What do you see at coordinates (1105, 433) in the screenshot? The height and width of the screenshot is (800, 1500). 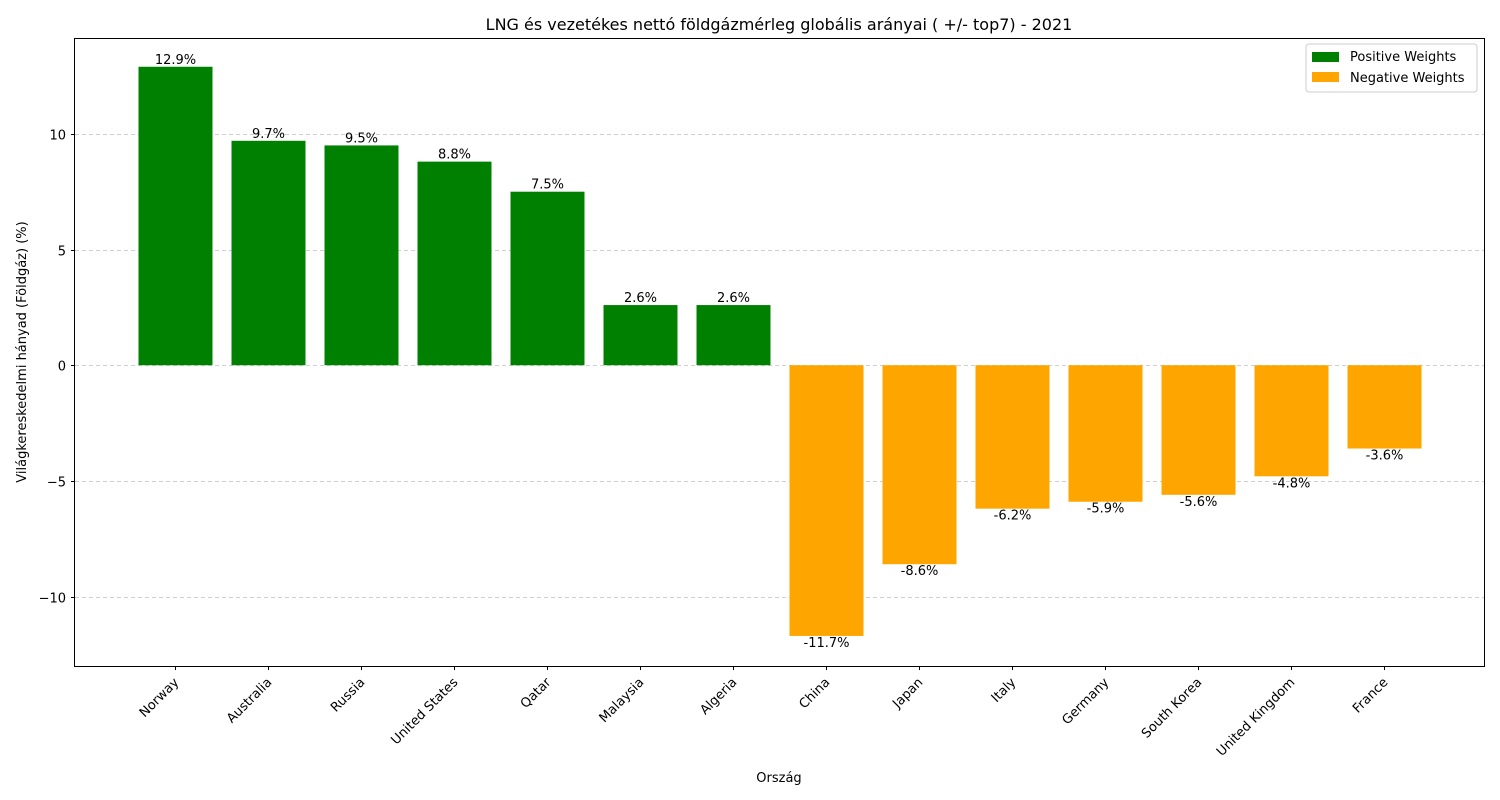 I see `bar-germany` at bounding box center [1105, 433].